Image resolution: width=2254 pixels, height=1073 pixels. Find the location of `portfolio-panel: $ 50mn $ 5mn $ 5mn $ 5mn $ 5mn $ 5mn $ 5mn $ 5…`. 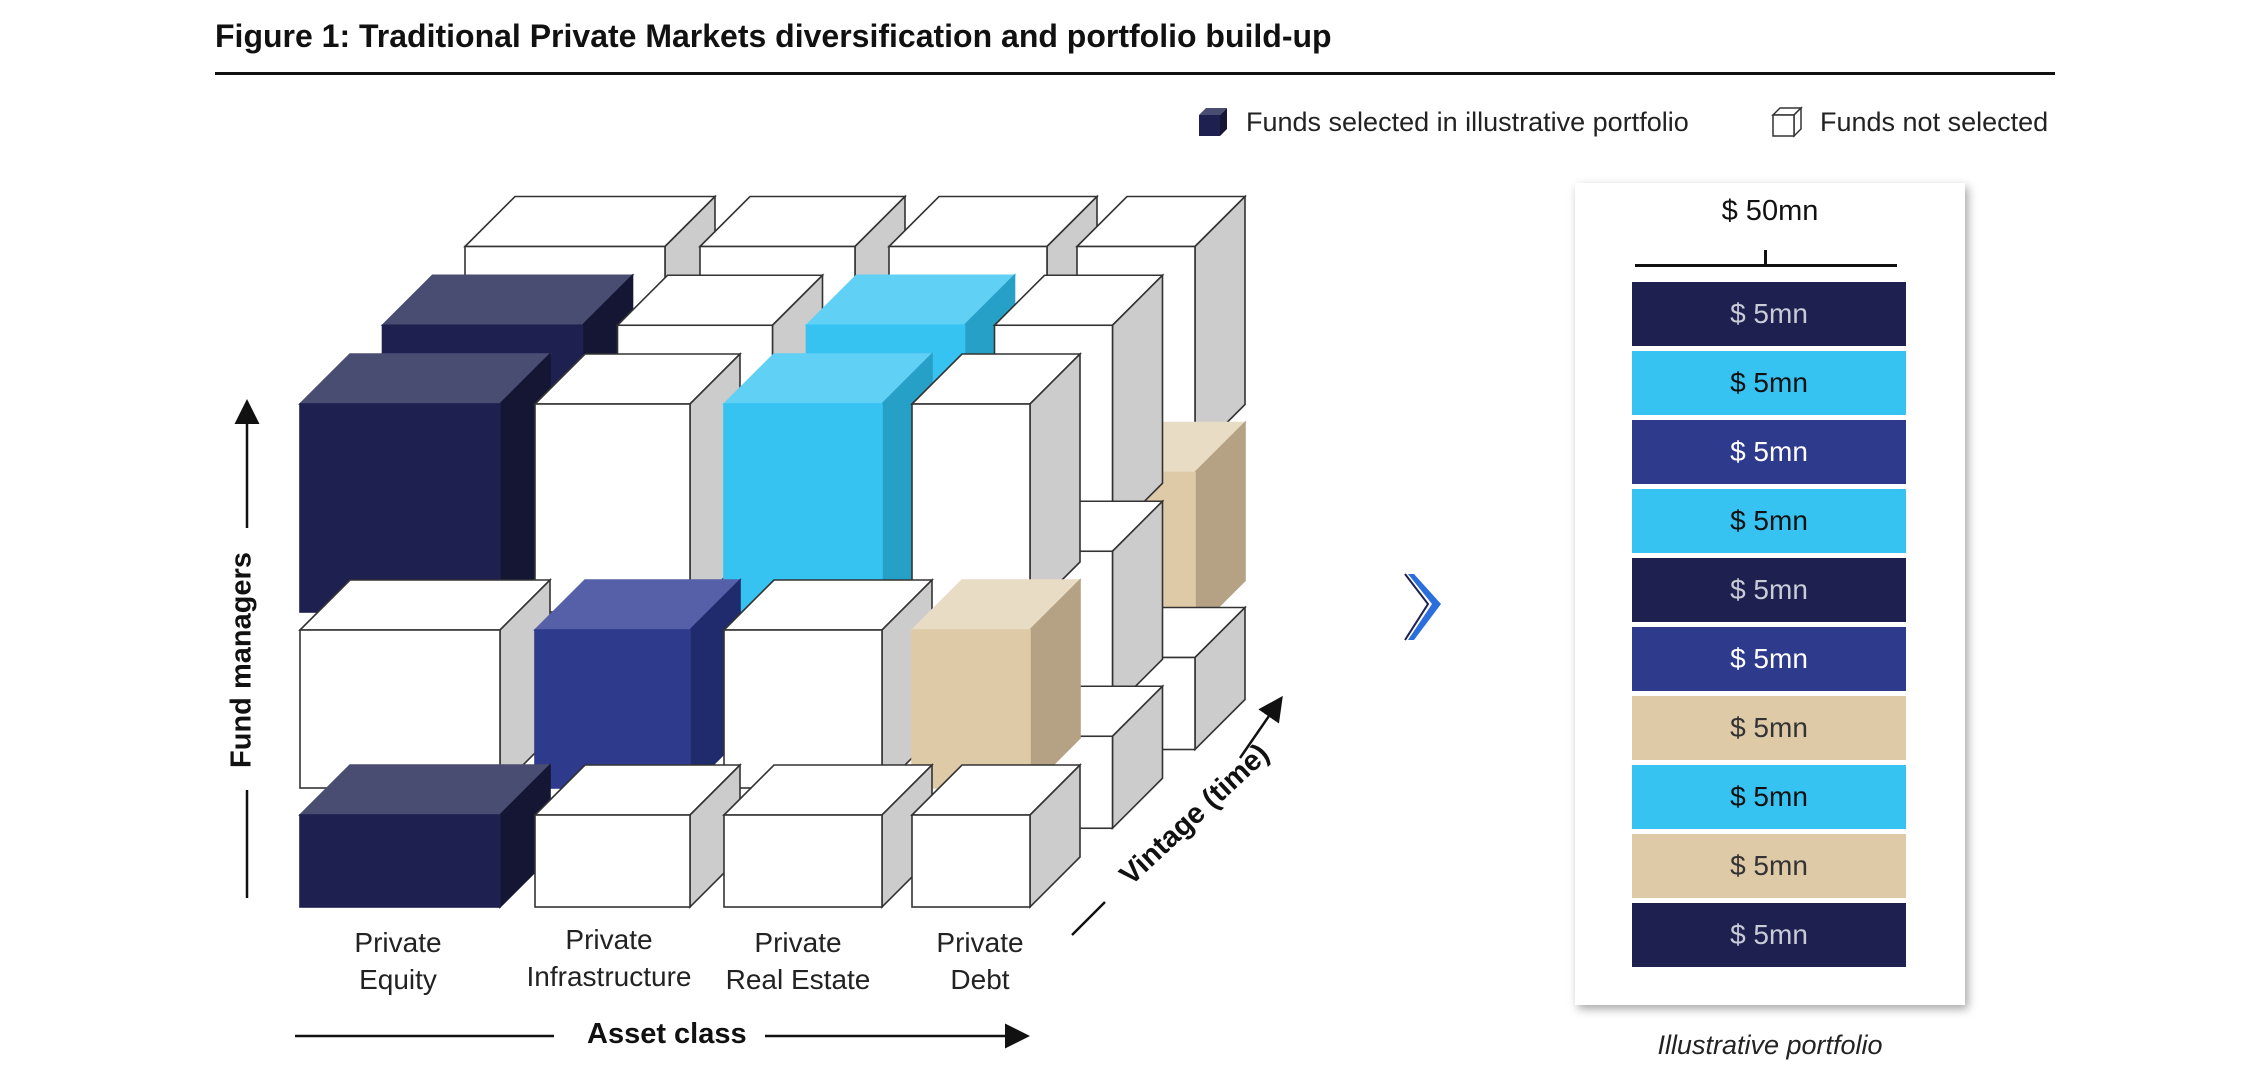

portfolio-panel: $ 50mn $ 5mn $ 5mn $ 5mn $ 5mn $ 5mn $ 5mn $ 5… is located at coordinates (1770, 594).